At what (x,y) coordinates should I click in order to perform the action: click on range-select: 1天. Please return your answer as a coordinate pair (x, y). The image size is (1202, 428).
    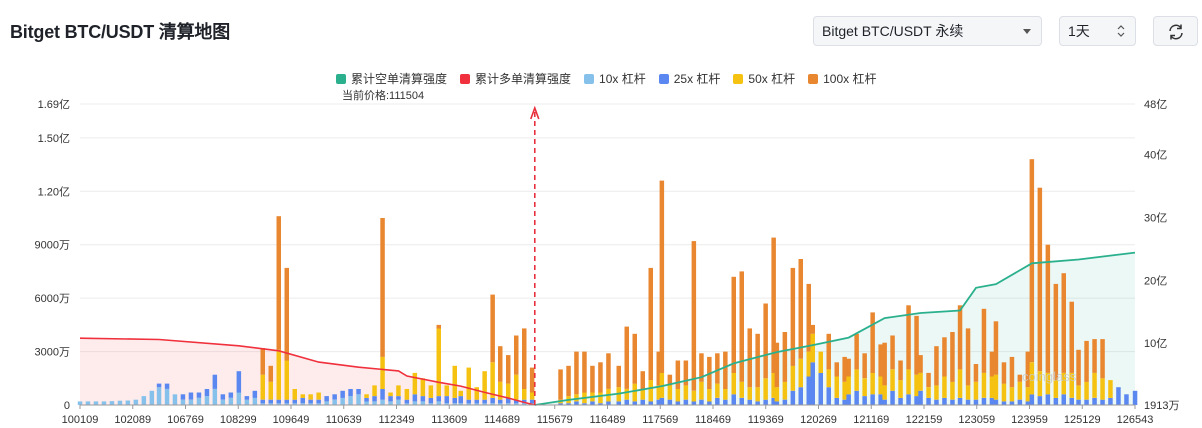
    Looking at the image, I should click on (1097, 31).